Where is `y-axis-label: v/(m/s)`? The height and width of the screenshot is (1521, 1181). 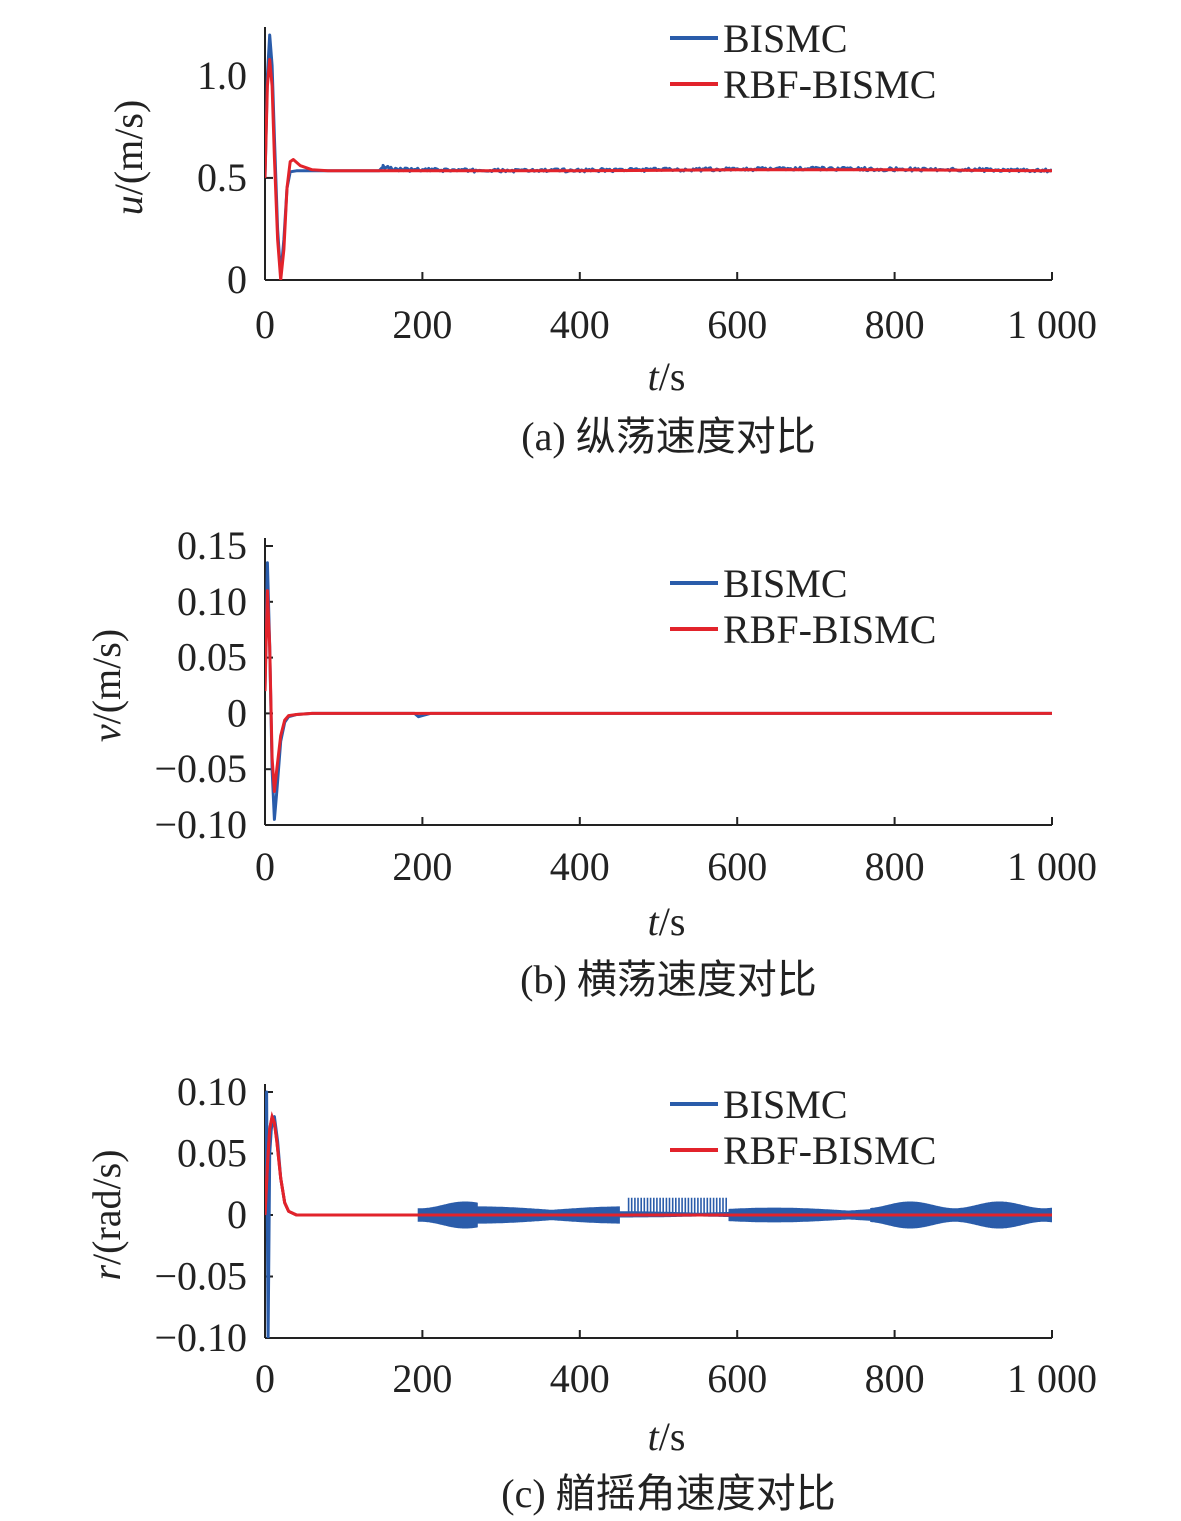
y-axis-label: v/(m/s) is located at coordinates (106, 685).